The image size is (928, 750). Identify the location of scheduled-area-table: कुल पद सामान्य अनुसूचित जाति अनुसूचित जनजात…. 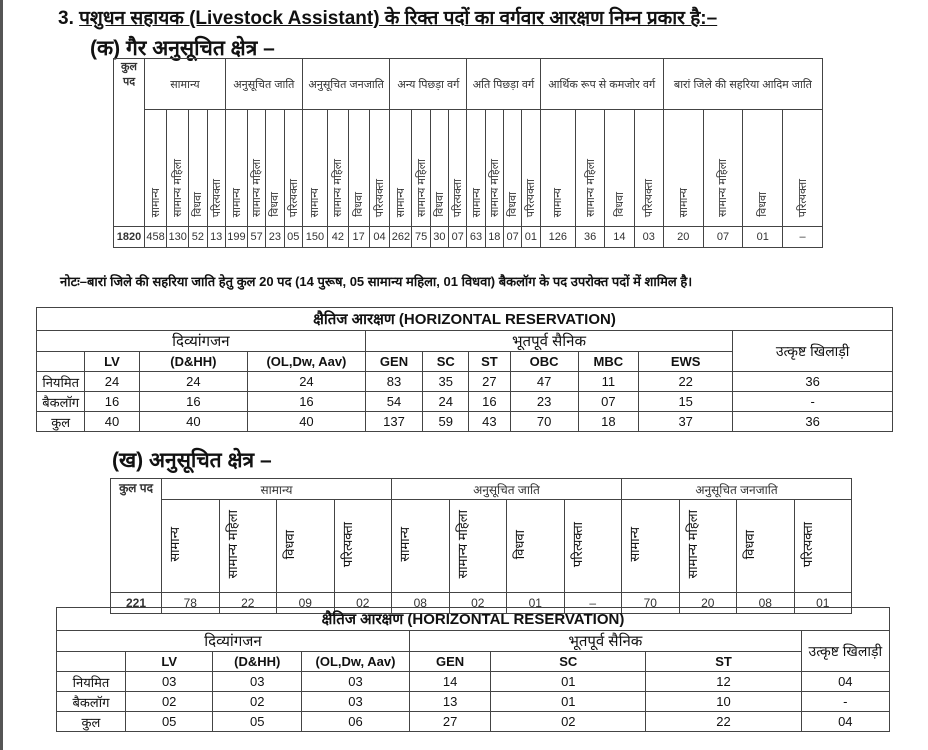
(481, 546).